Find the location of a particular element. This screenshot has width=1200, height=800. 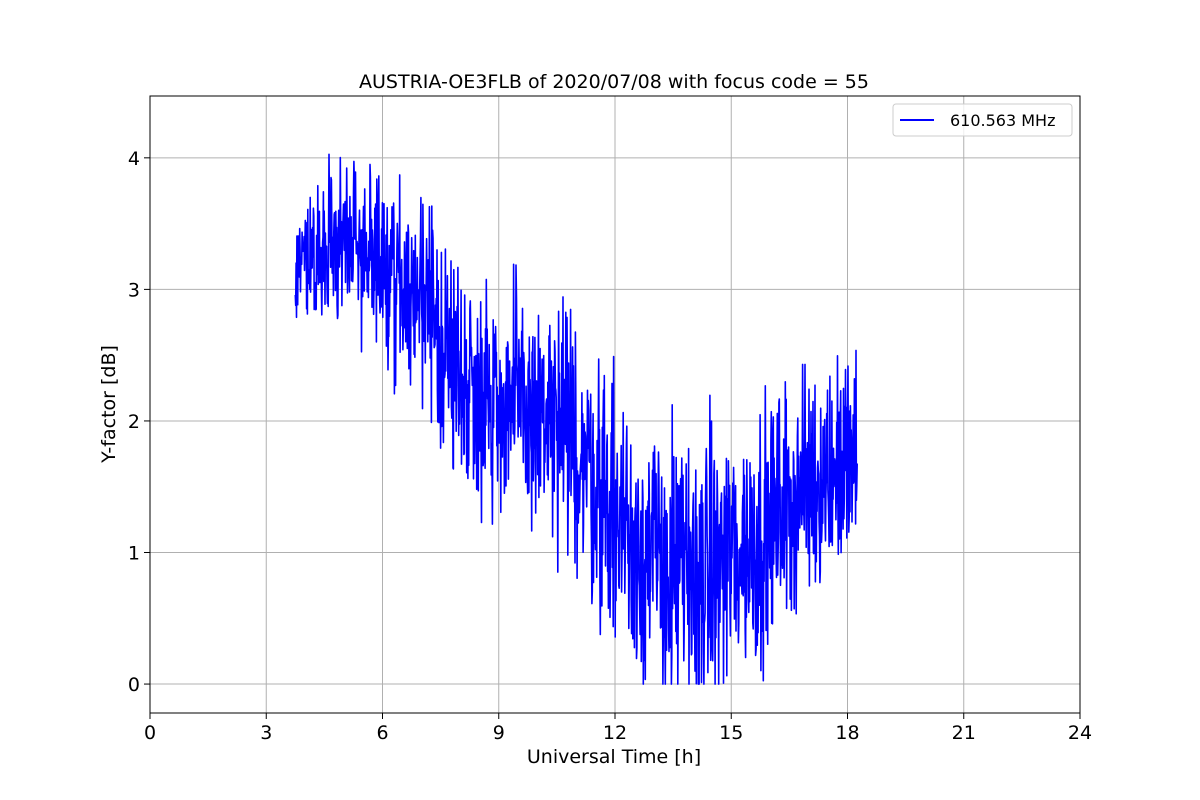

y-tick-label: 3 is located at coordinates (134, 290).